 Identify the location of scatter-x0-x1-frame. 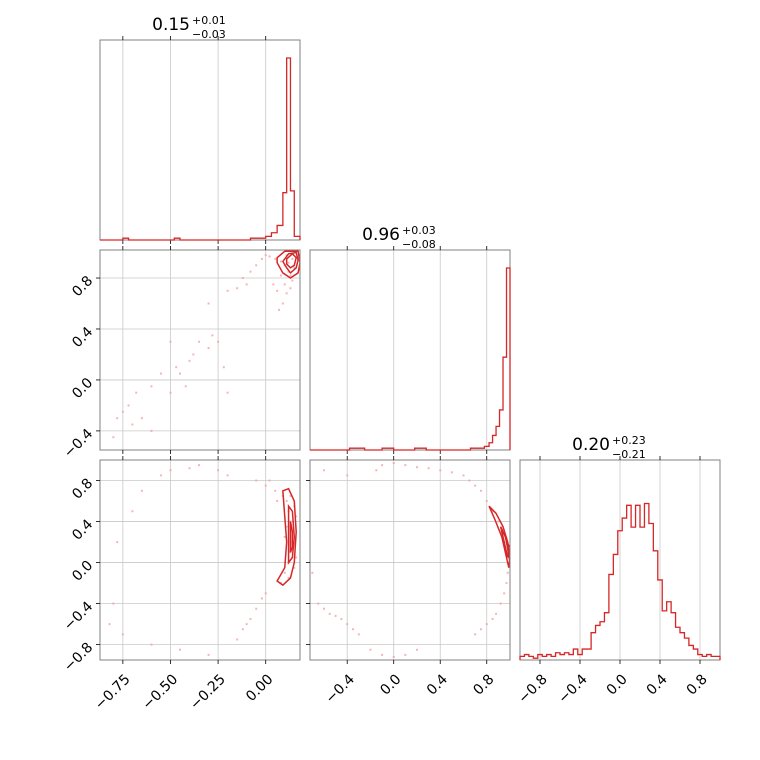
(200, 350).